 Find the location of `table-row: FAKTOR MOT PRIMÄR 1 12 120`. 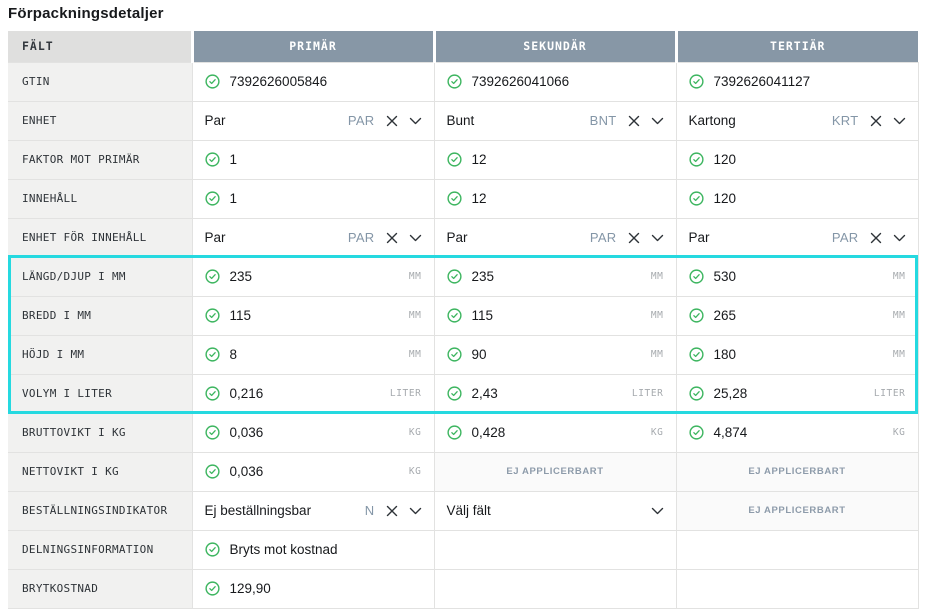

table-row: FAKTOR MOT PRIMÄR 1 12 120 is located at coordinates (463, 160).